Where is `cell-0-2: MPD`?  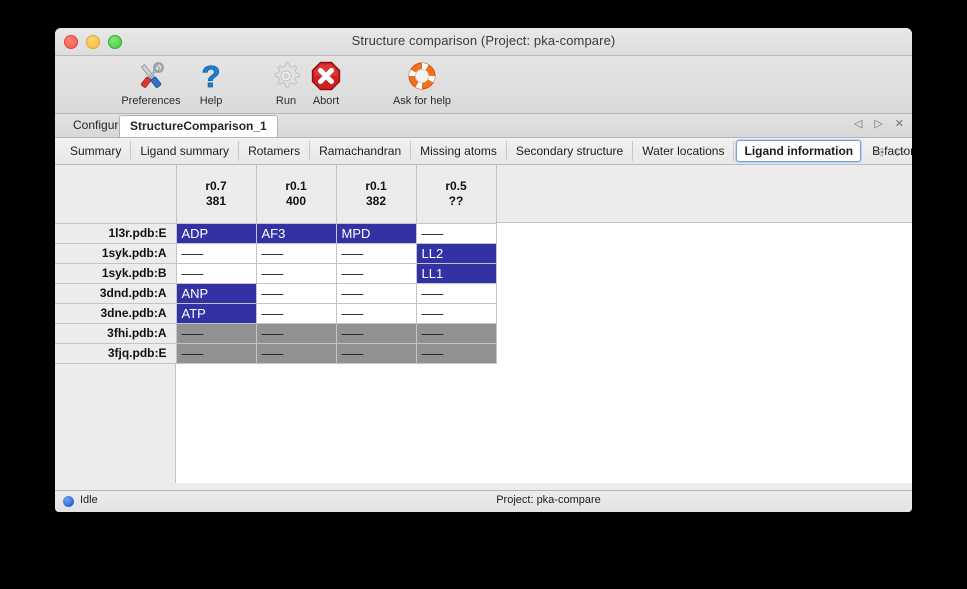 cell-0-2: MPD is located at coordinates (376, 233).